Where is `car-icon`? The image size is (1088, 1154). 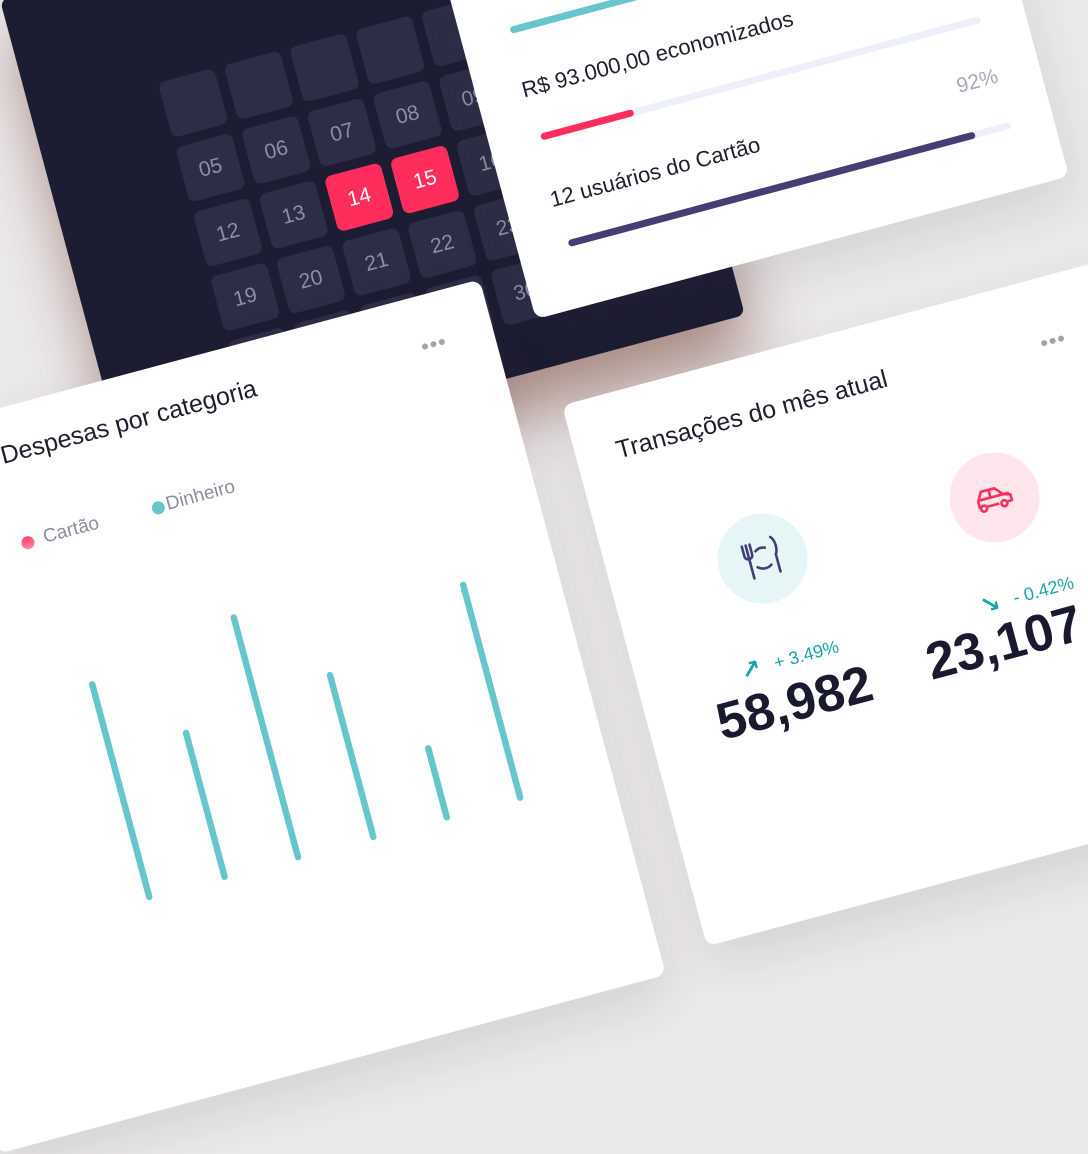 car-icon is located at coordinates (994, 497).